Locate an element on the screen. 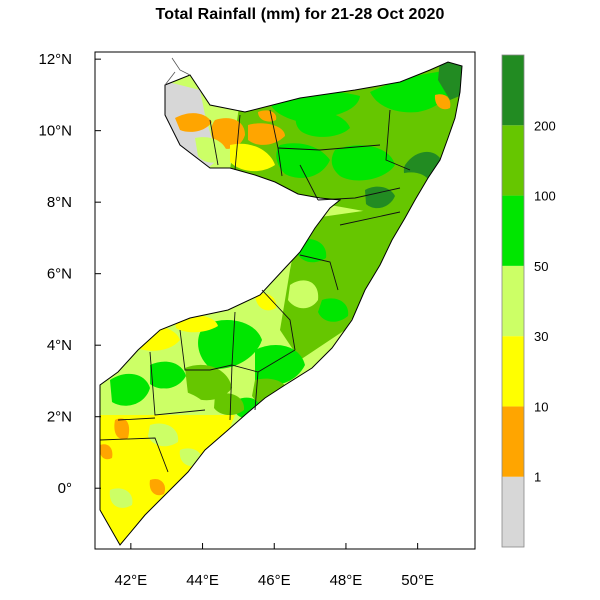 The height and width of the screenshot is (600, 600). y-tick-label: 12°N is located at coordinates (55, 59).